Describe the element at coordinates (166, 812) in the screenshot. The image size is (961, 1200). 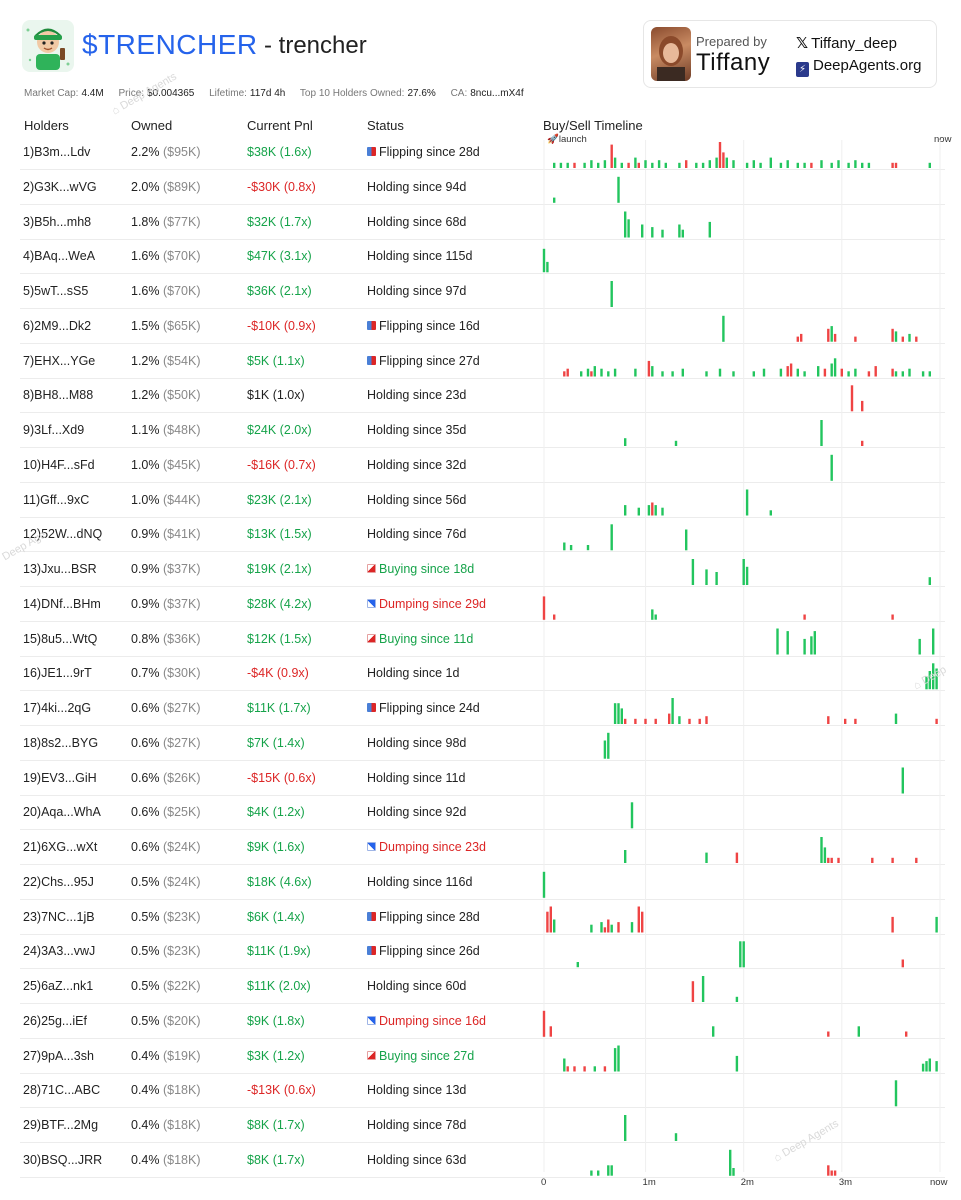
I see `owned-cell: 0.6% ($25K)` at that location.